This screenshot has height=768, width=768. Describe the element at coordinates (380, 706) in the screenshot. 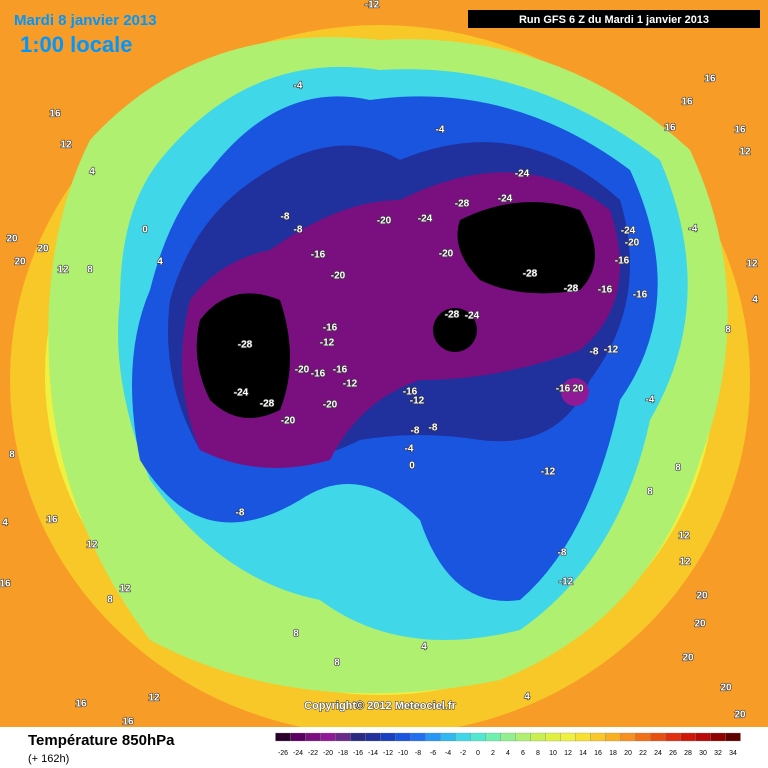

I see `copyright: Copyright© 2012 Meteociel.fr` at that location.